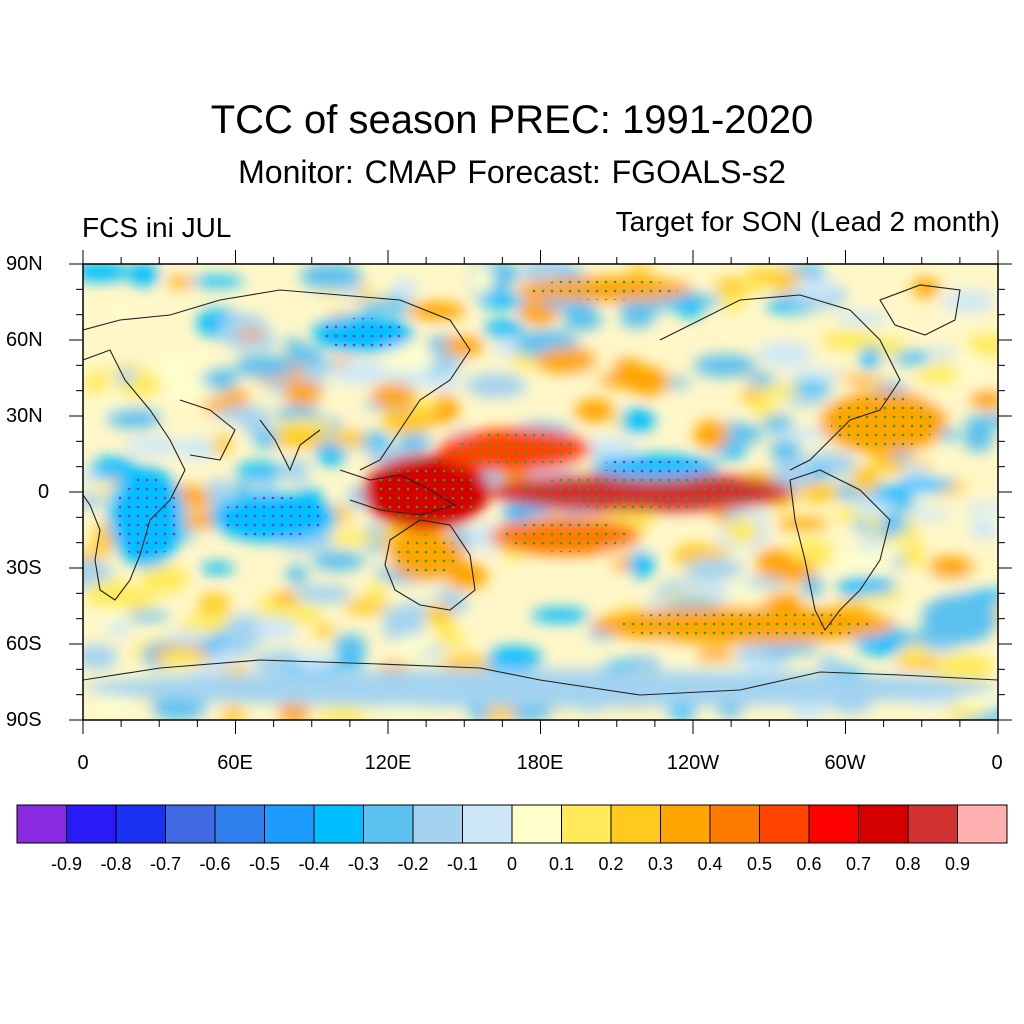  What do you see at coordinates (157, 227) in the screenshot?
I see `init-label: FCS ini JUL` at bounding box center [157, 227].